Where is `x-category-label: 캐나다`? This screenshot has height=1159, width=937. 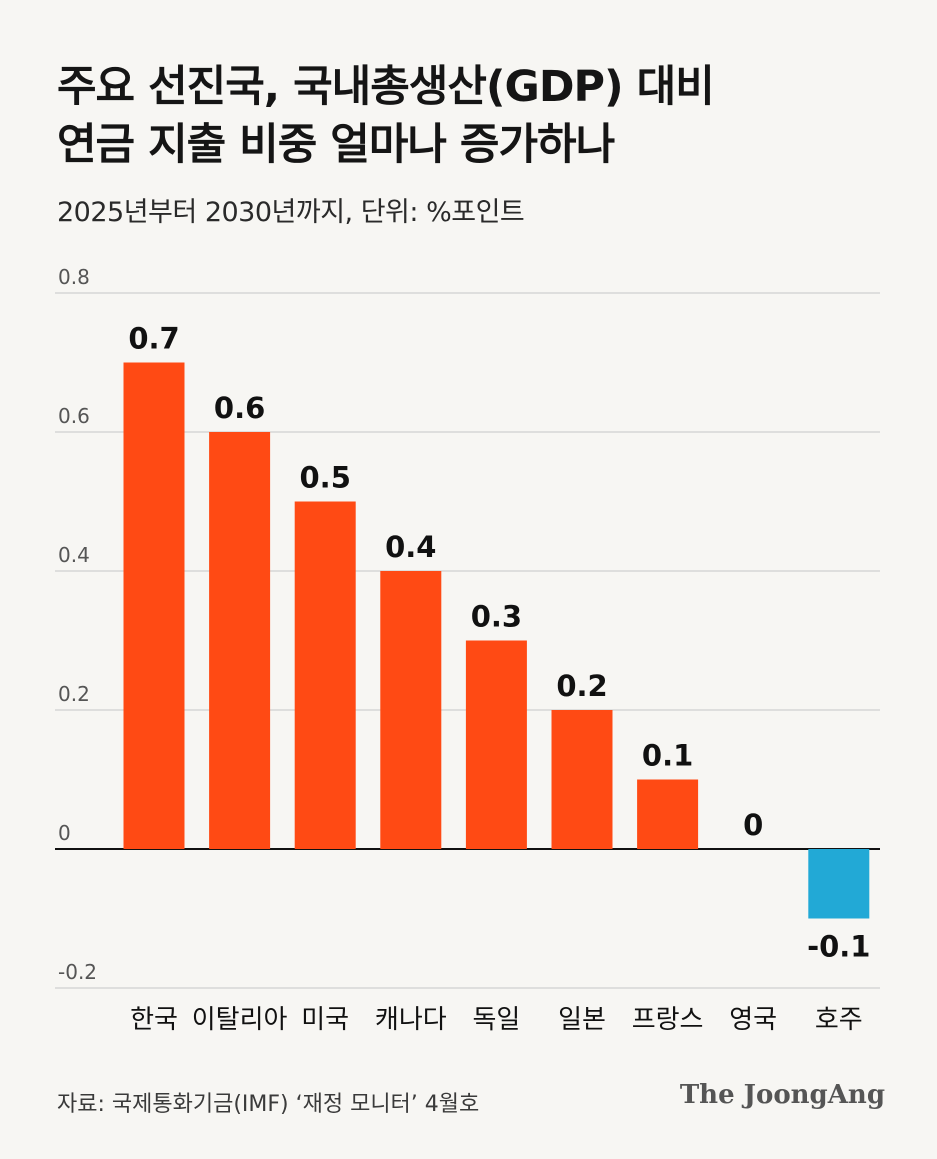 x-category-label: 캐나다 is located at coordinates (411, 1020).